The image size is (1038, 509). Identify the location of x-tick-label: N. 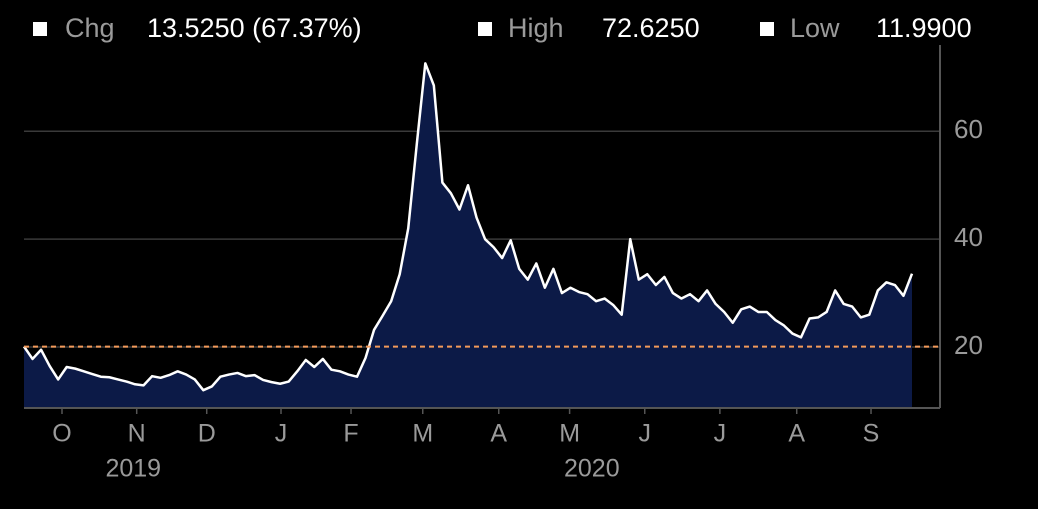
(137, 434).